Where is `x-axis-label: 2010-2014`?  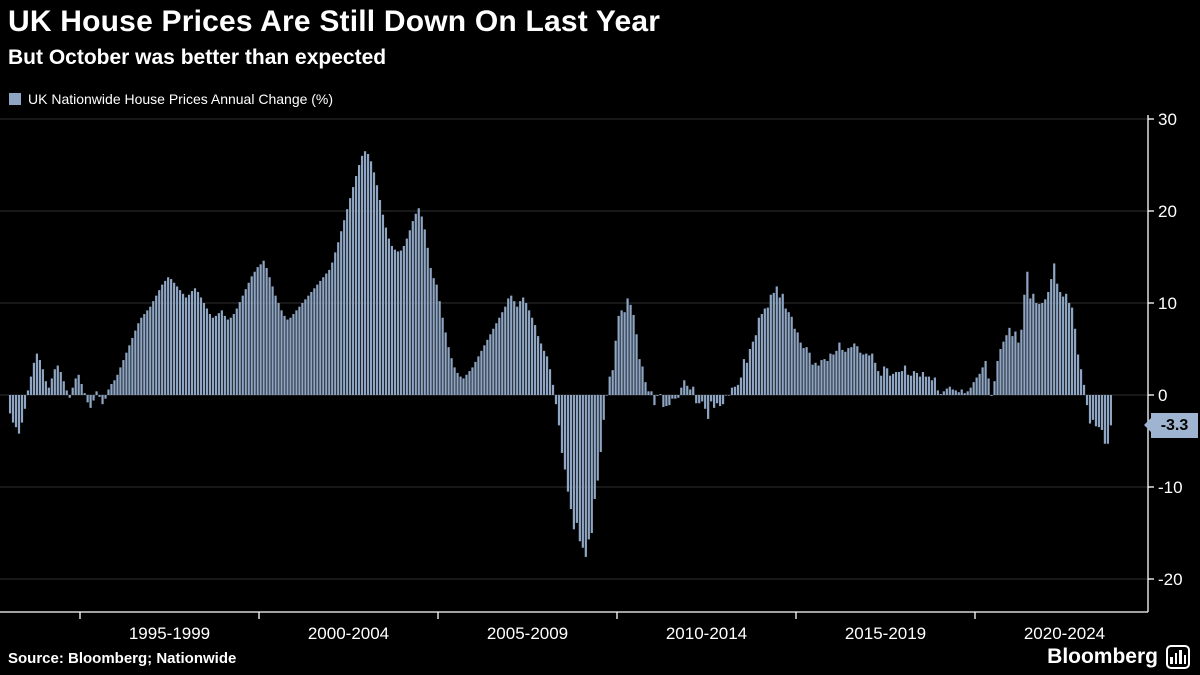
x-axis-label: 2010-2014 is located at coordinates (706, 633).